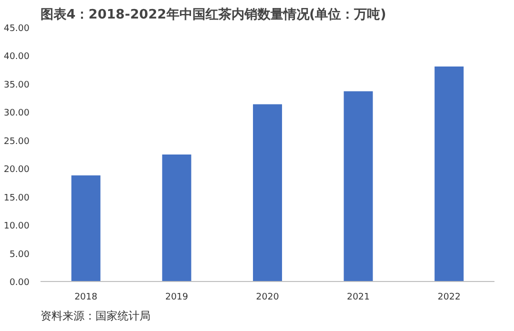 The image size is (514, 331). Describe the element at coordinates (86, 297) in the screenshot. I see `x-tick-label: 2018` at that location.